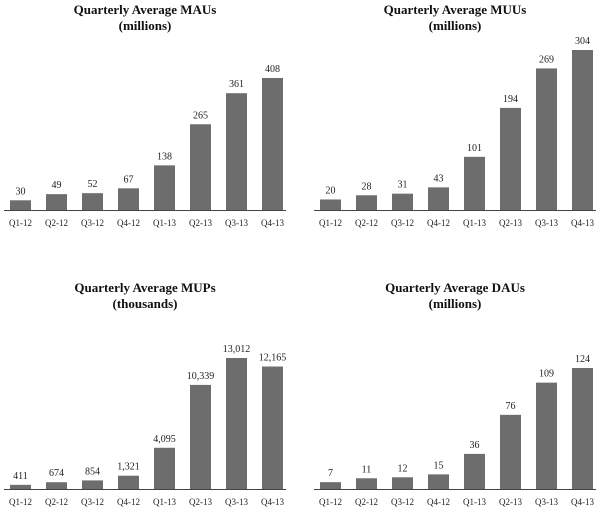 This screenshot has height=508, width=605. I want to click on data-label: 36, so click(475, 445).